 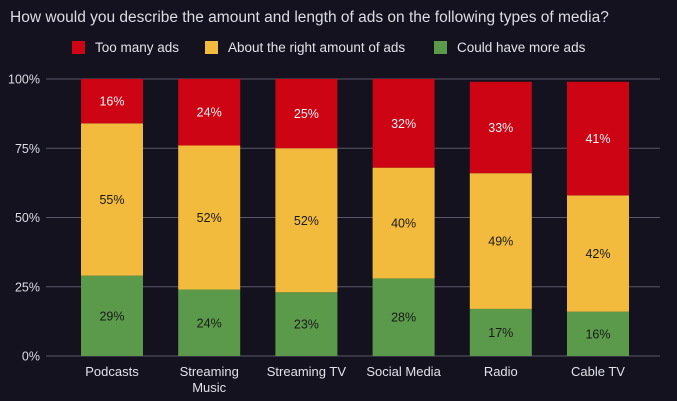 I want to click on data-label: 17%, so click(x=500, y=333).